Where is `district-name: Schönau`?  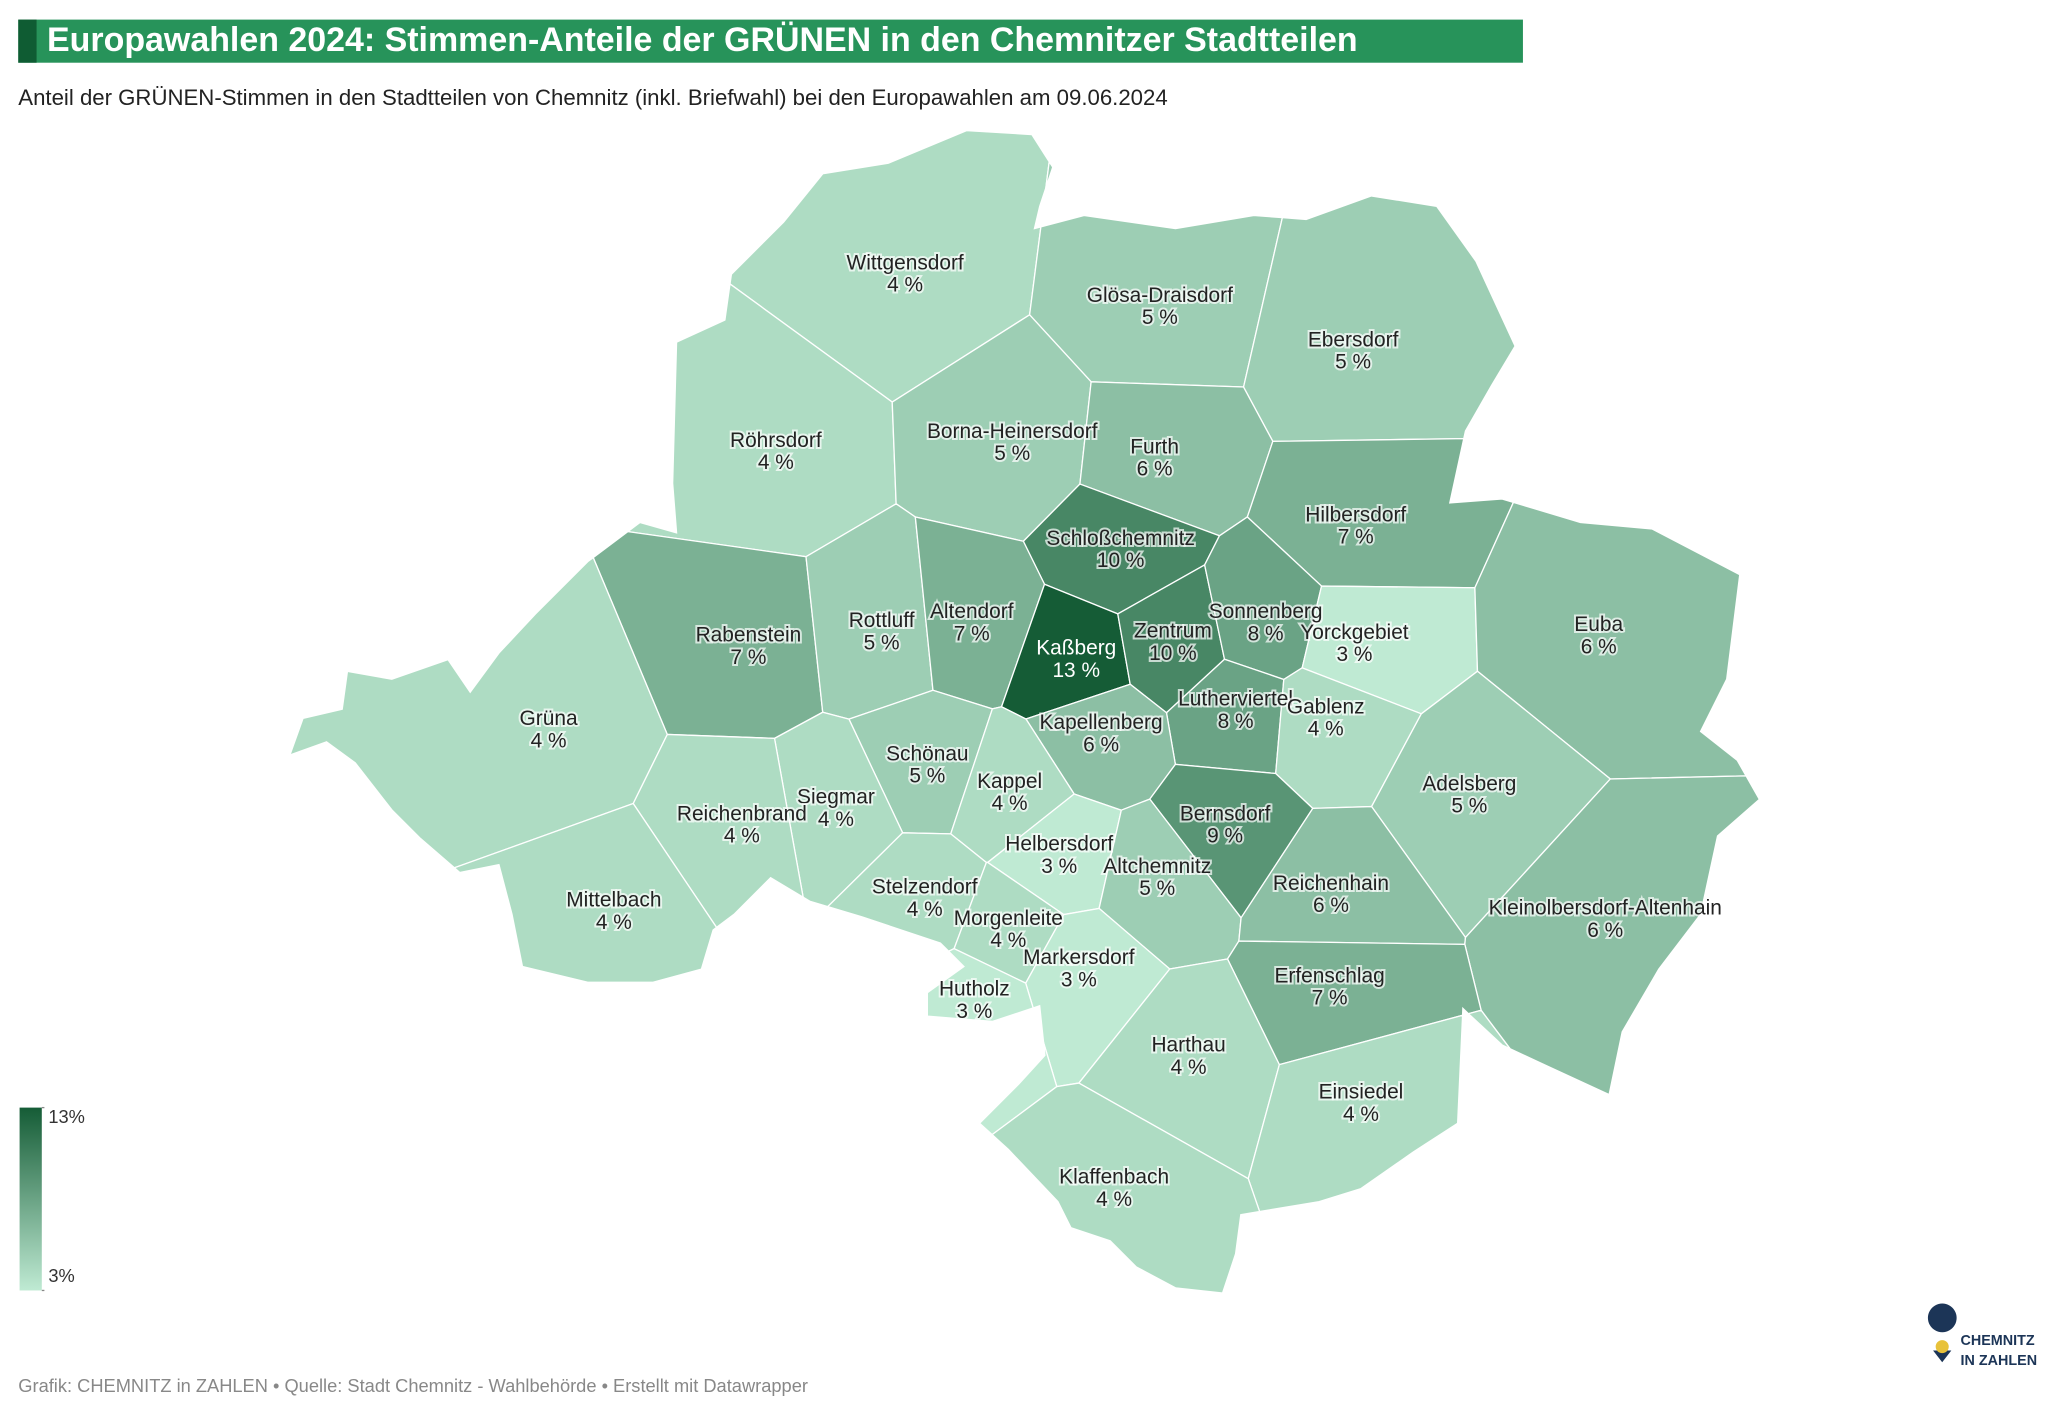 district-name: Schönau is located at coordinates (927, 753).